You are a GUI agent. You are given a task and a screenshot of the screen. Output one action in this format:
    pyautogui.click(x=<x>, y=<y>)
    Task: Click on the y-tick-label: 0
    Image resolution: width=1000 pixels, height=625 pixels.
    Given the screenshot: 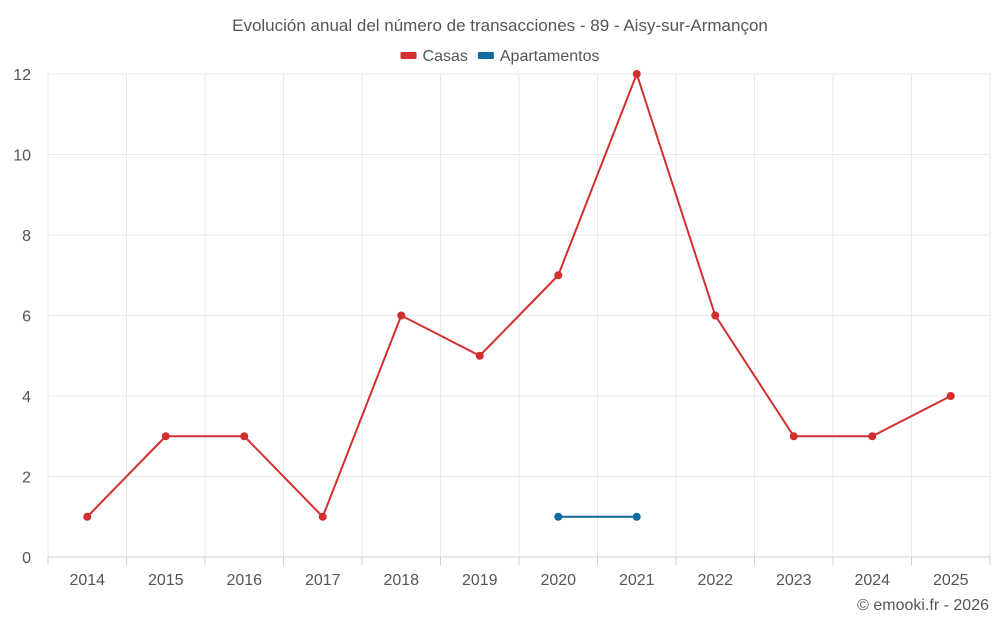 What is the action you would take?
    pyautogui.click(x=26, y=558)
    